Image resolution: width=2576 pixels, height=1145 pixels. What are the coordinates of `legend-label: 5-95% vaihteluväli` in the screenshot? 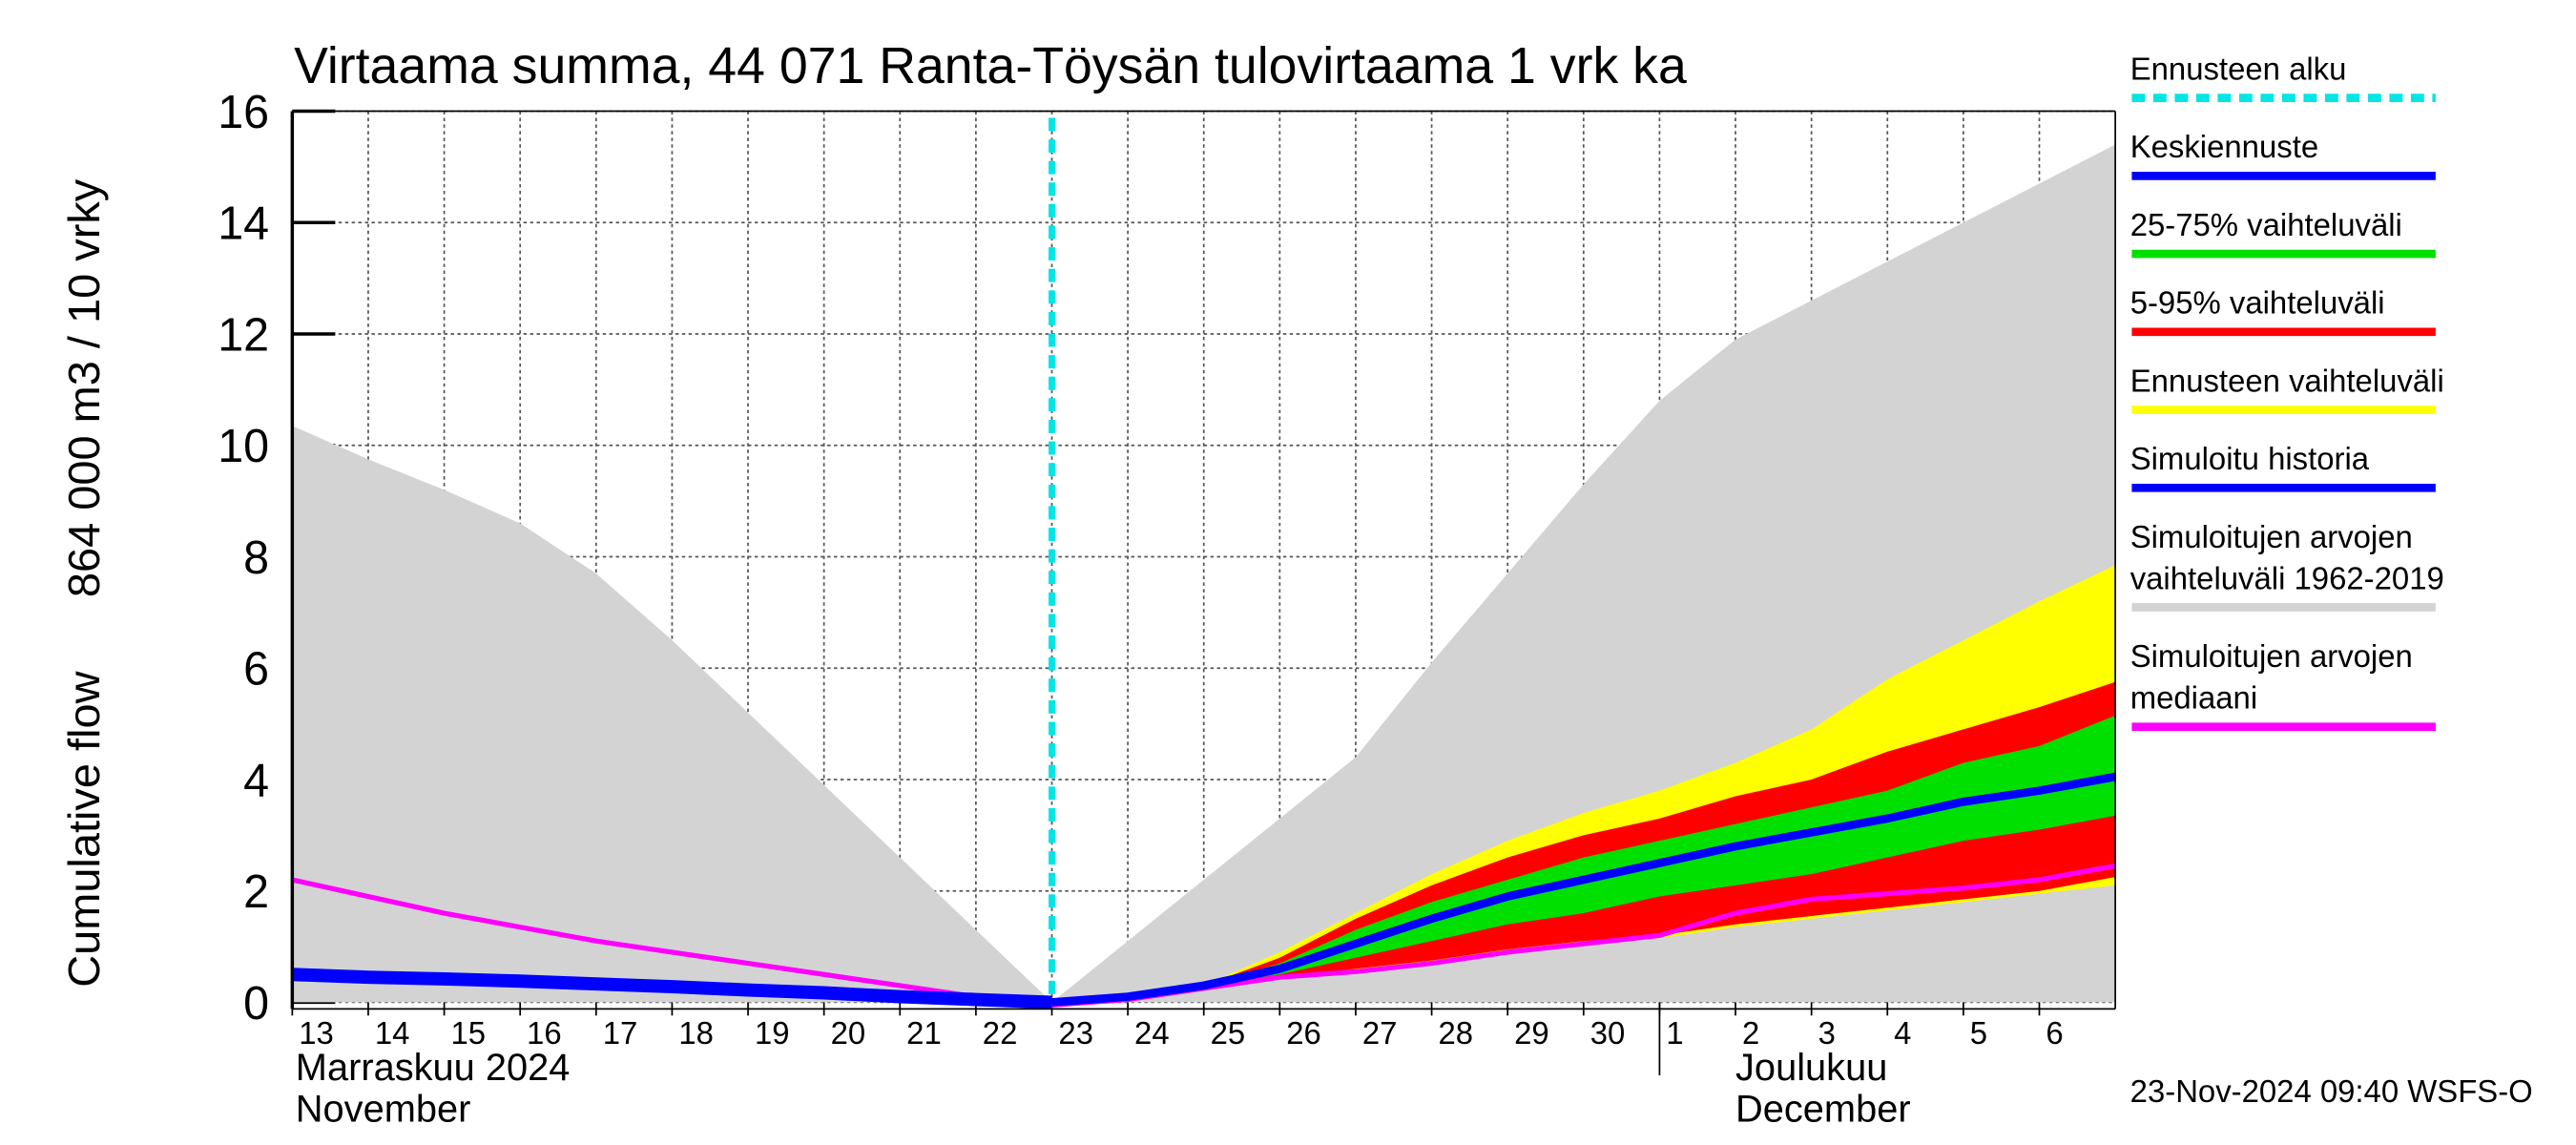 It's located at (2257, 304).